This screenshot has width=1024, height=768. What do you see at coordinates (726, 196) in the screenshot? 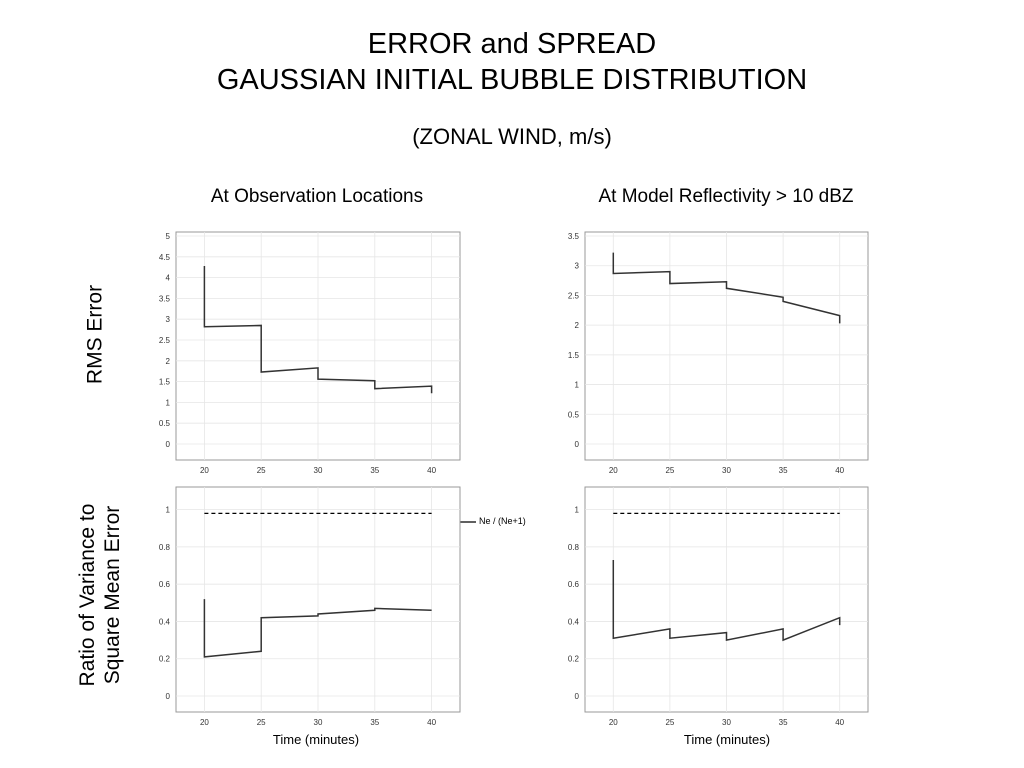
I see `column-heading-right: At Model Reflectivity > 10 dBZ` at bounding box center [726, 196].